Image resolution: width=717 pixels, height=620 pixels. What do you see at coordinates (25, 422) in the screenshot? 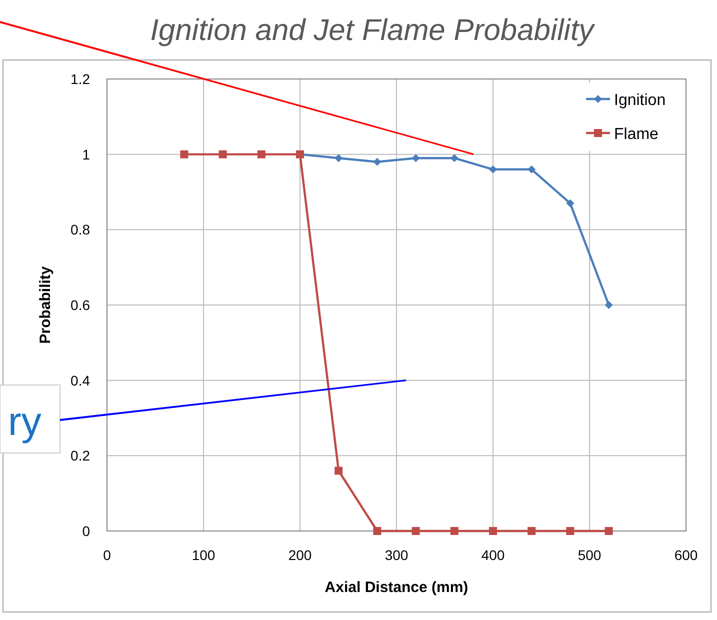
I see `text: ry` at bounding box center [25, 422].